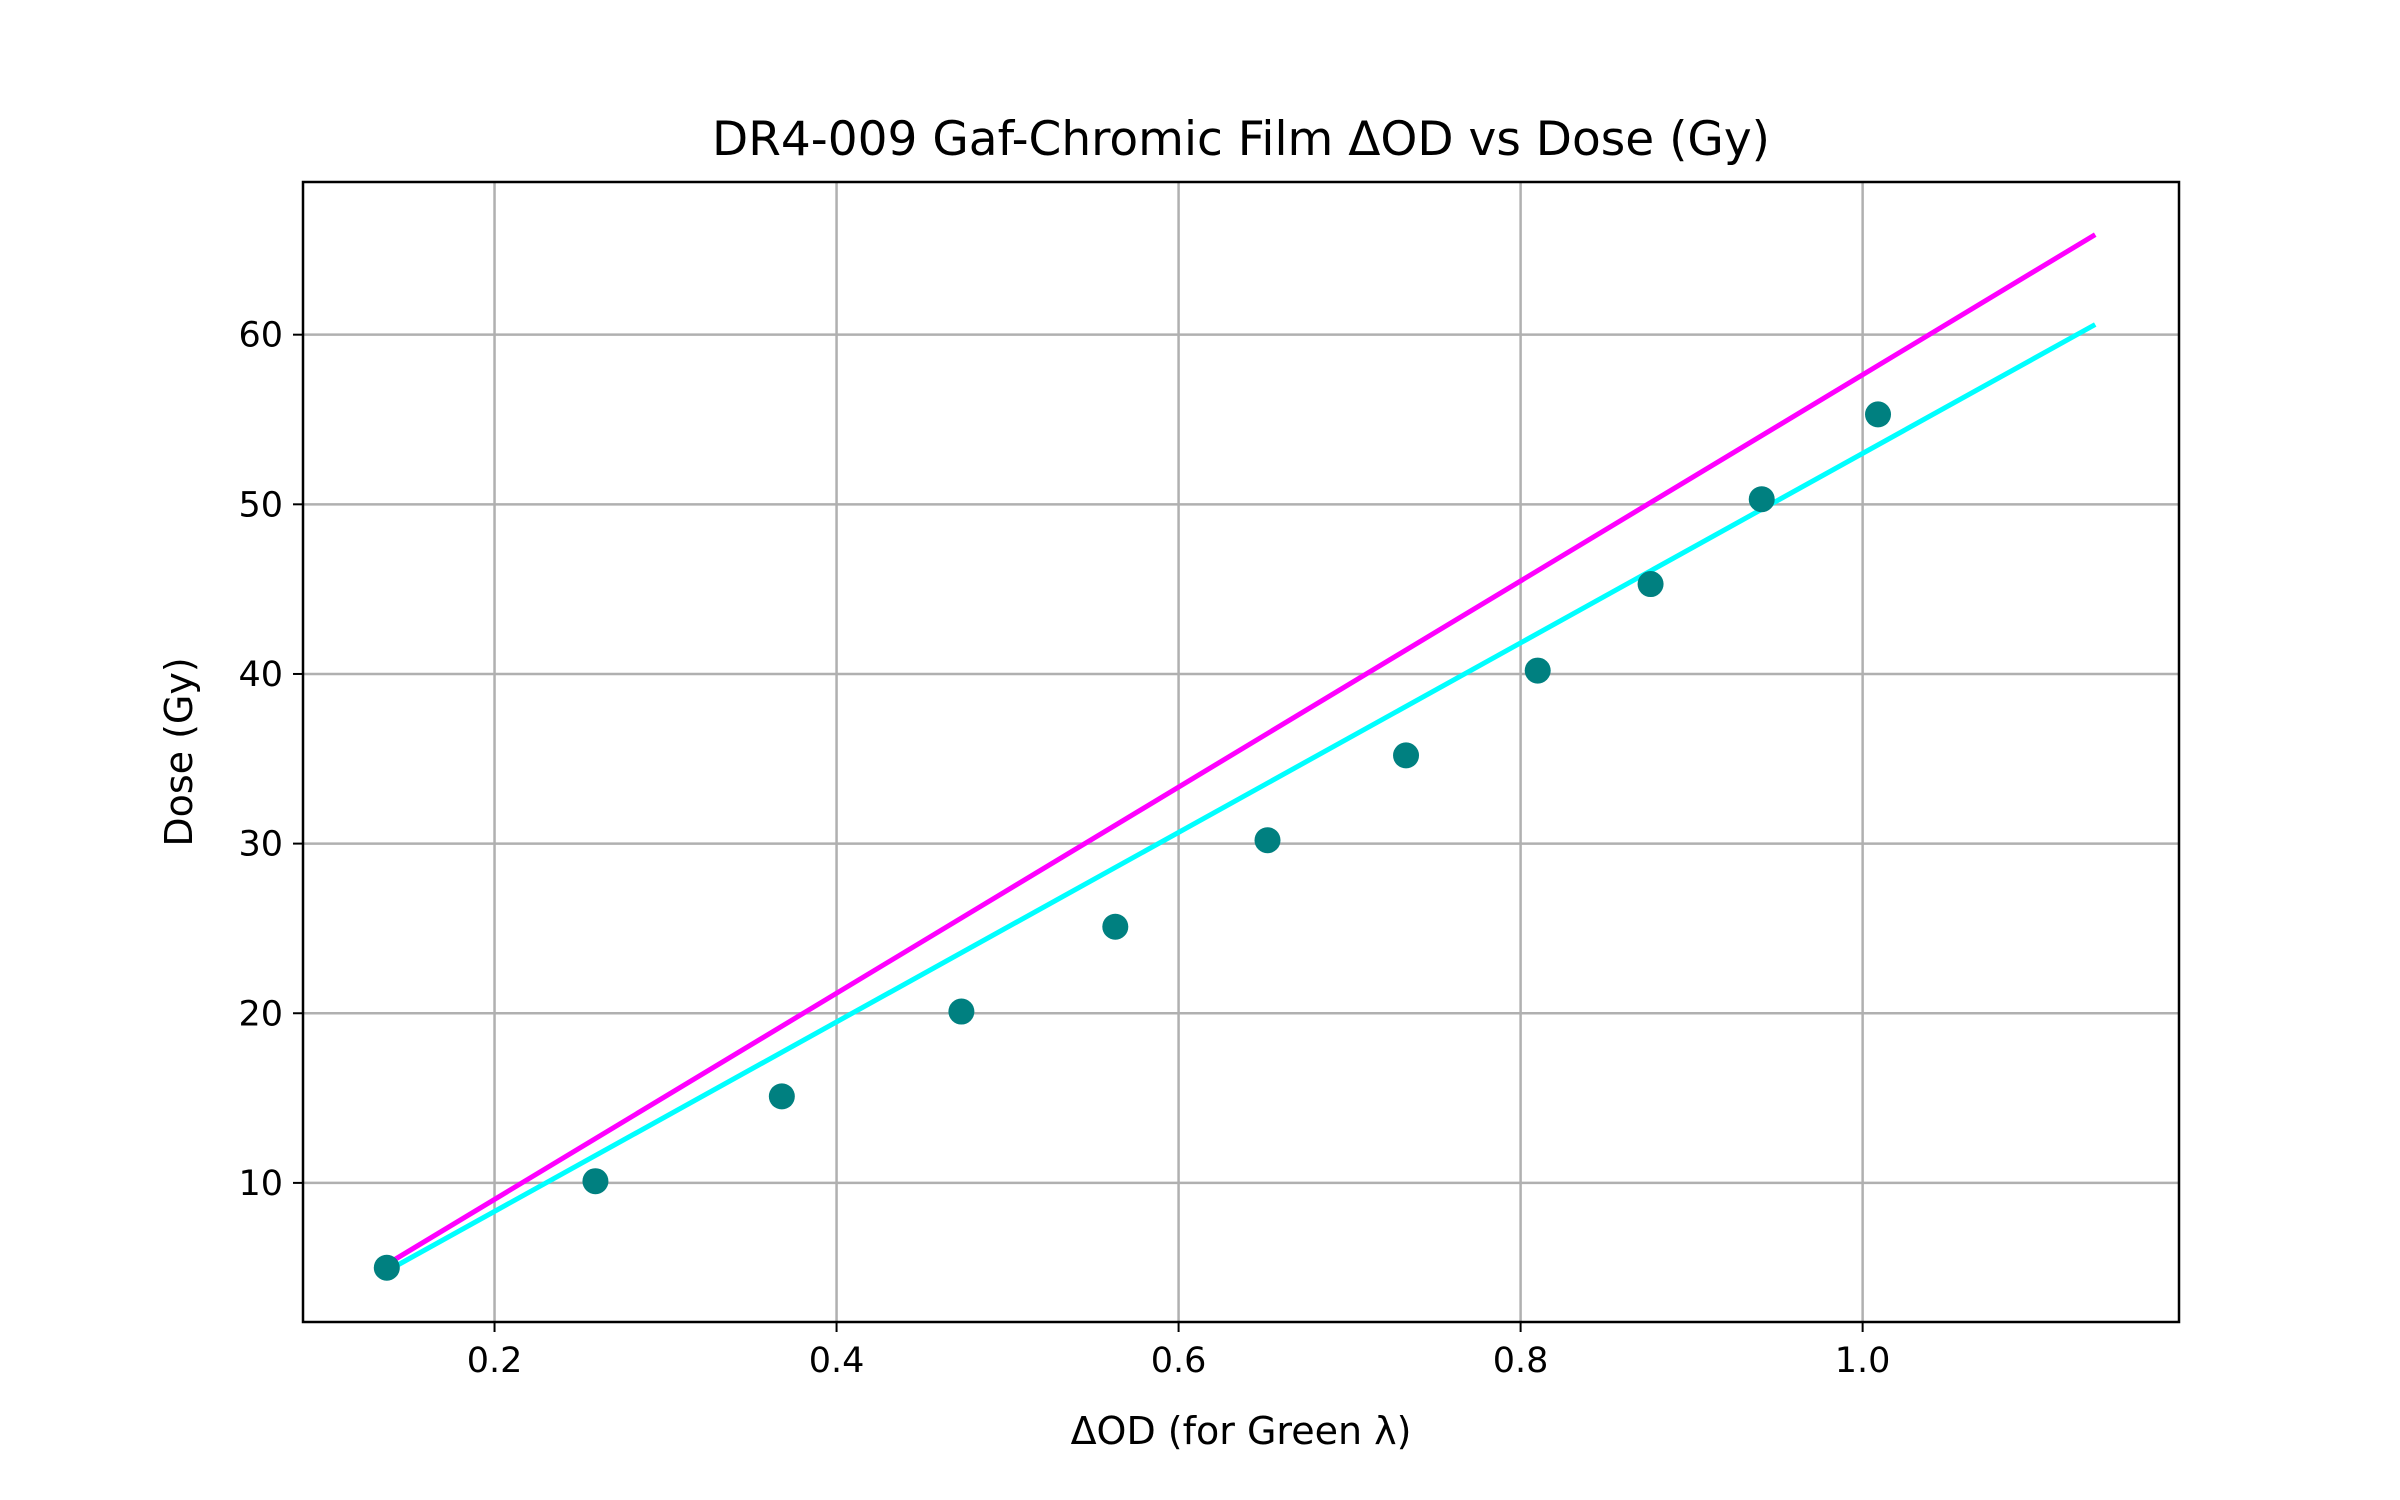 The width and height of the screenshot is (2400, 1500). What do you see at coordinates (1863, 1361) in the screenshot?
I see `x-tick-label: 1.0` at bounding box center [1863, 1361].